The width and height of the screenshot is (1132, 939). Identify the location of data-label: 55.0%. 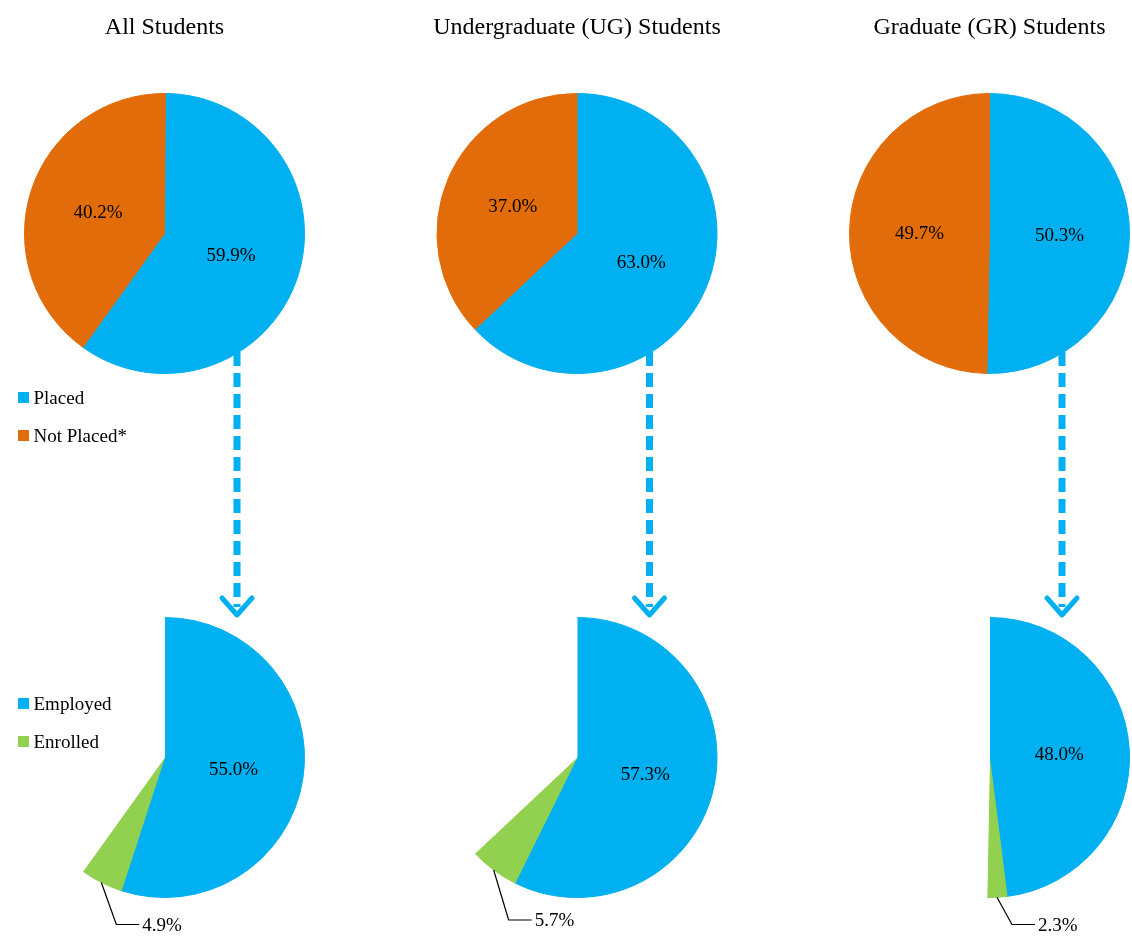
(234, 768).